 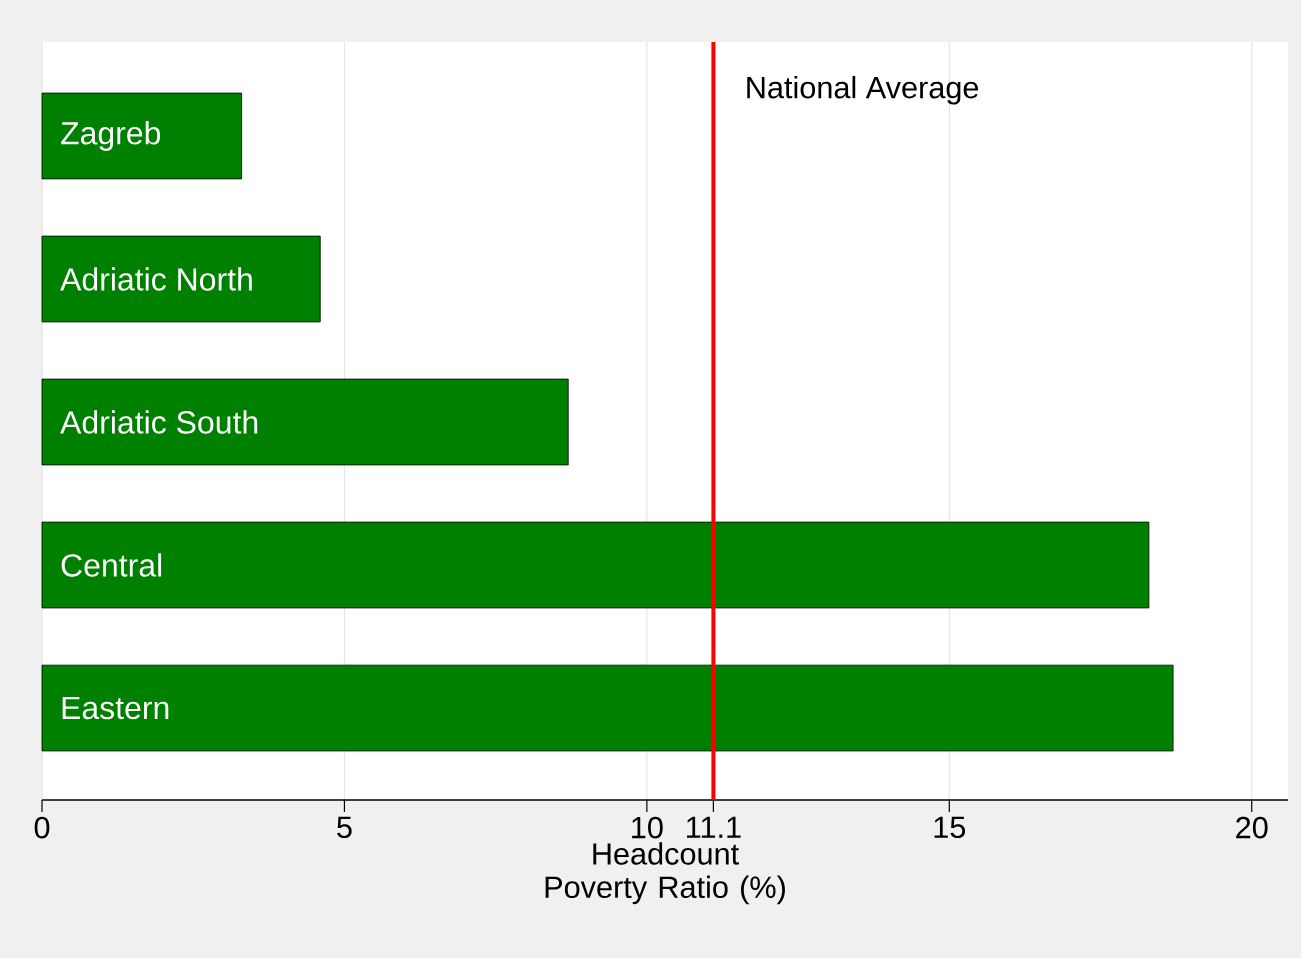 What do you see at coordinates (115, 708) in the screenshot?
I see `y-tick-label: Eastern` at bounding box center [115, 708].